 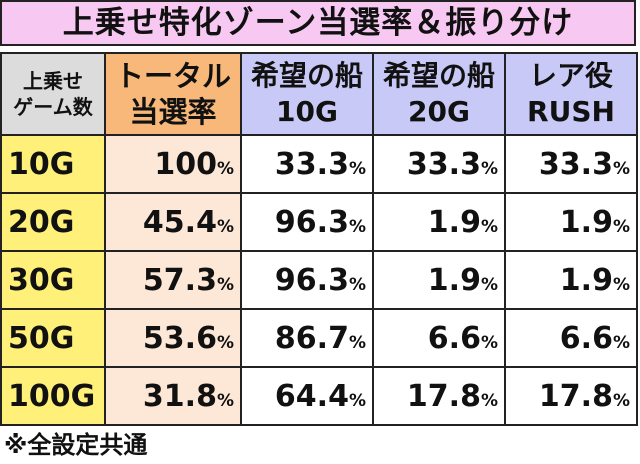 What do you see at coordinates (318, 23) in the screenshot?
I see `page-title: 上乗せ特化ゾーン当選率＆振り分け` at bounding box center [318, 23].